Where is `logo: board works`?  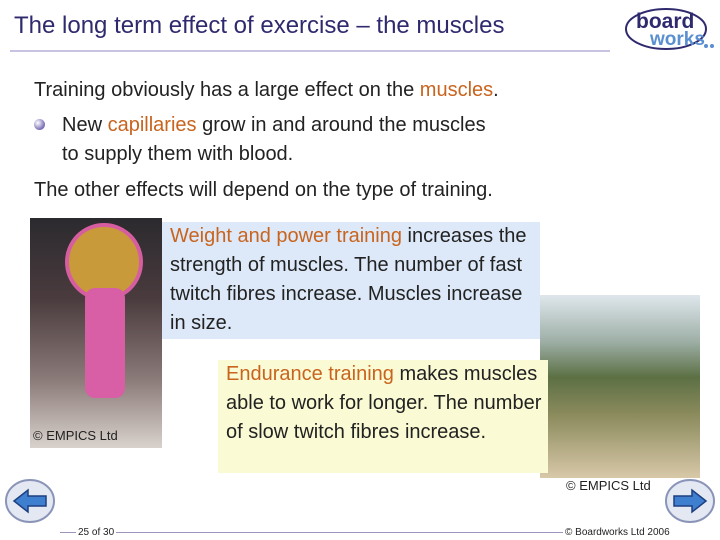 logo: board works is located at coordinates (669, 29).